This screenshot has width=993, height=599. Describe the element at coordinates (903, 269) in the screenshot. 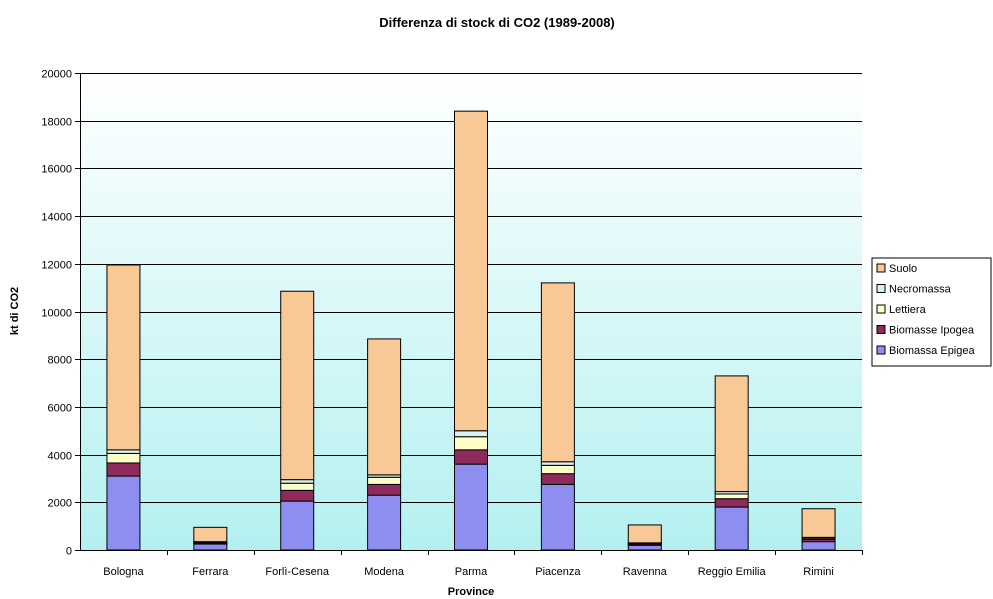

I see `legend-label: Suolo` at that location.